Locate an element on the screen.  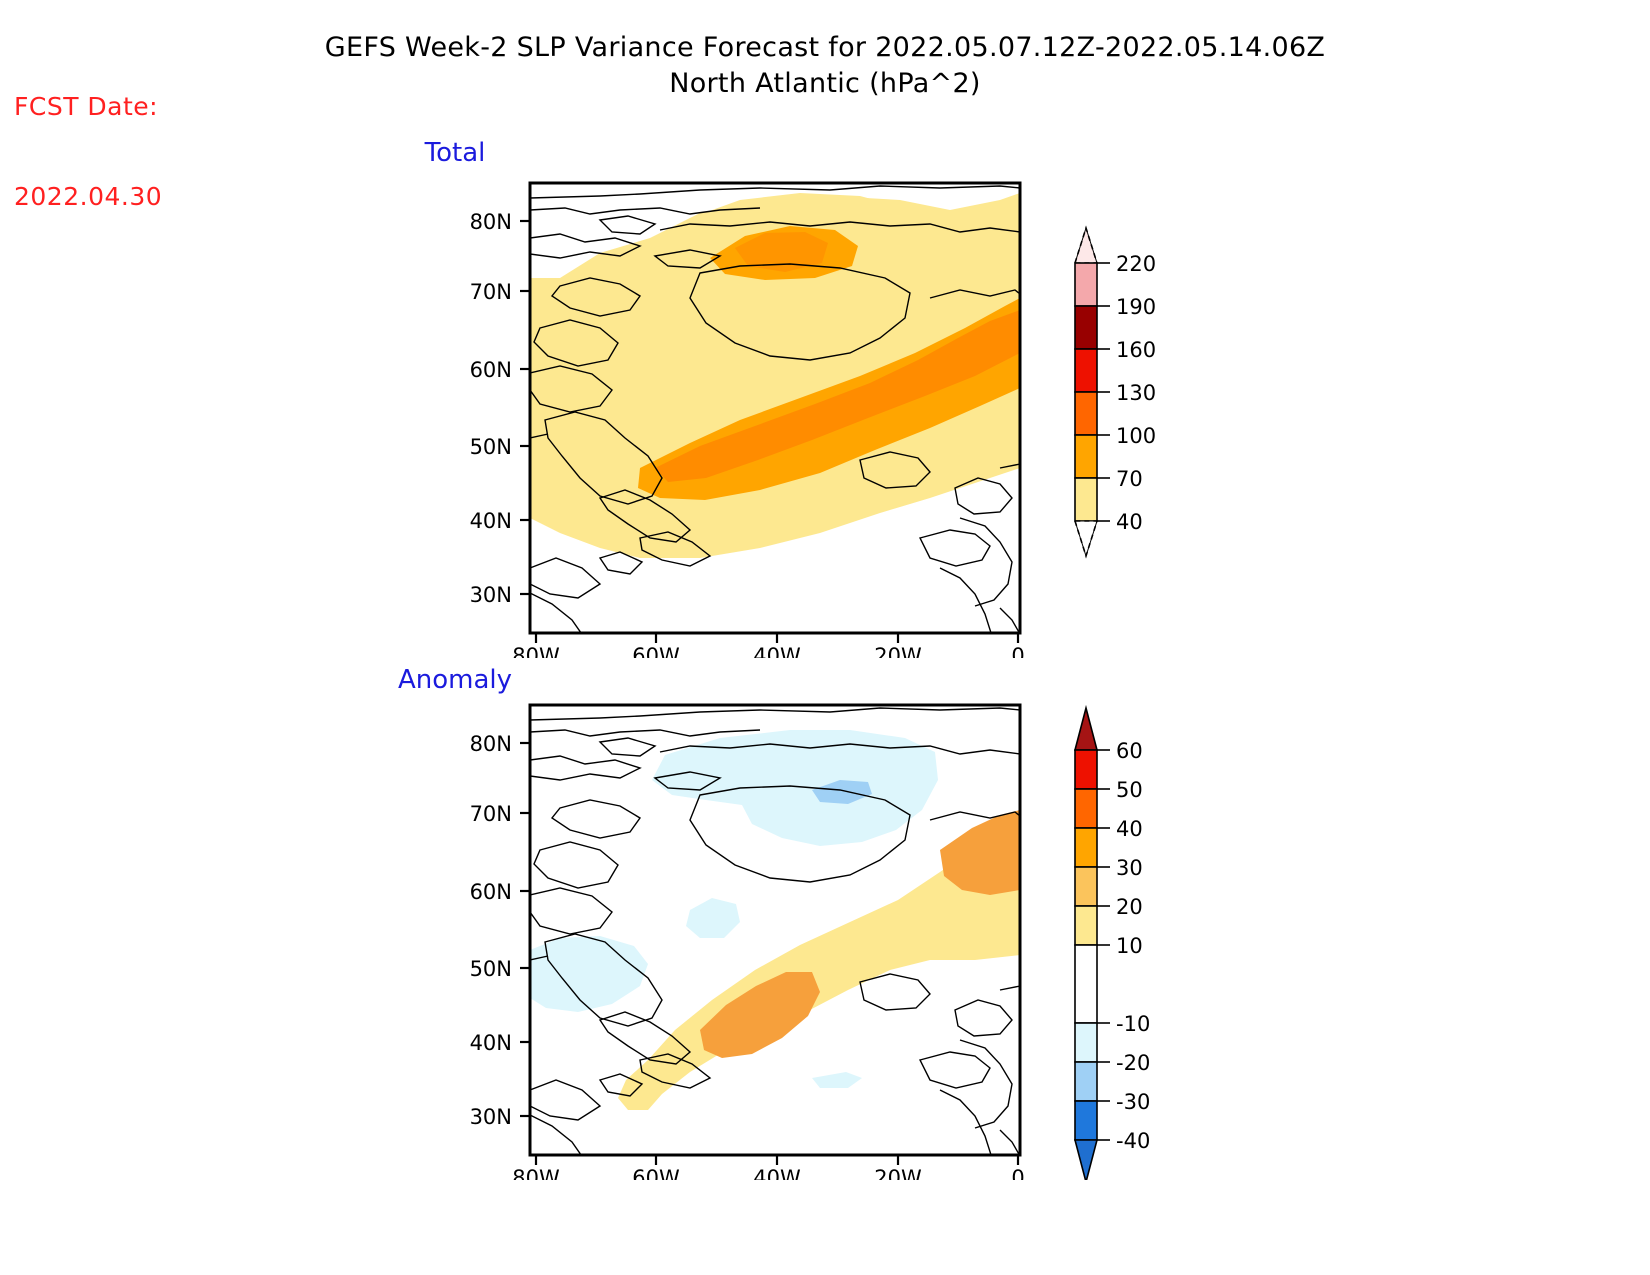
xtick-label-20w: 20W is located at coordinates (898, 651).